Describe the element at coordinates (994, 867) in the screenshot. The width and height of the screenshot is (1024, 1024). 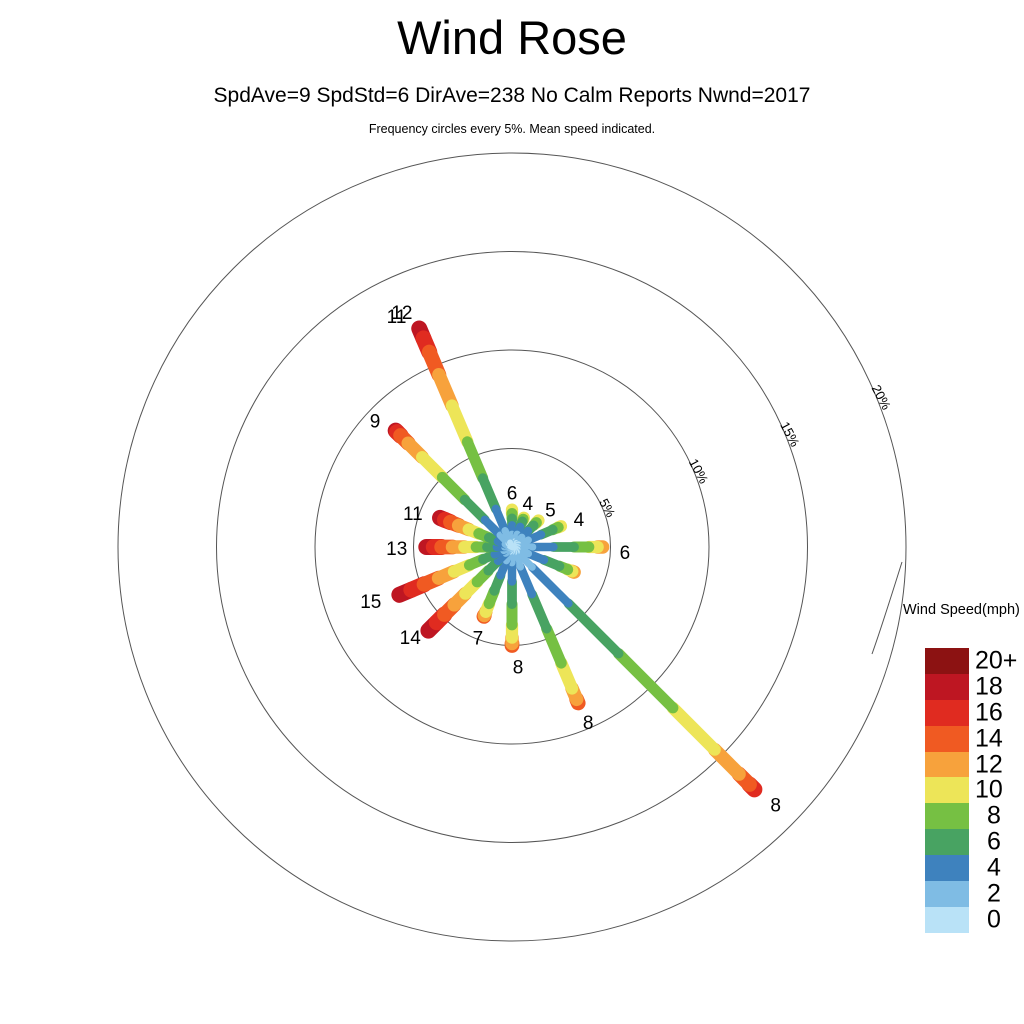
I see `legend-label: 4` at that location.